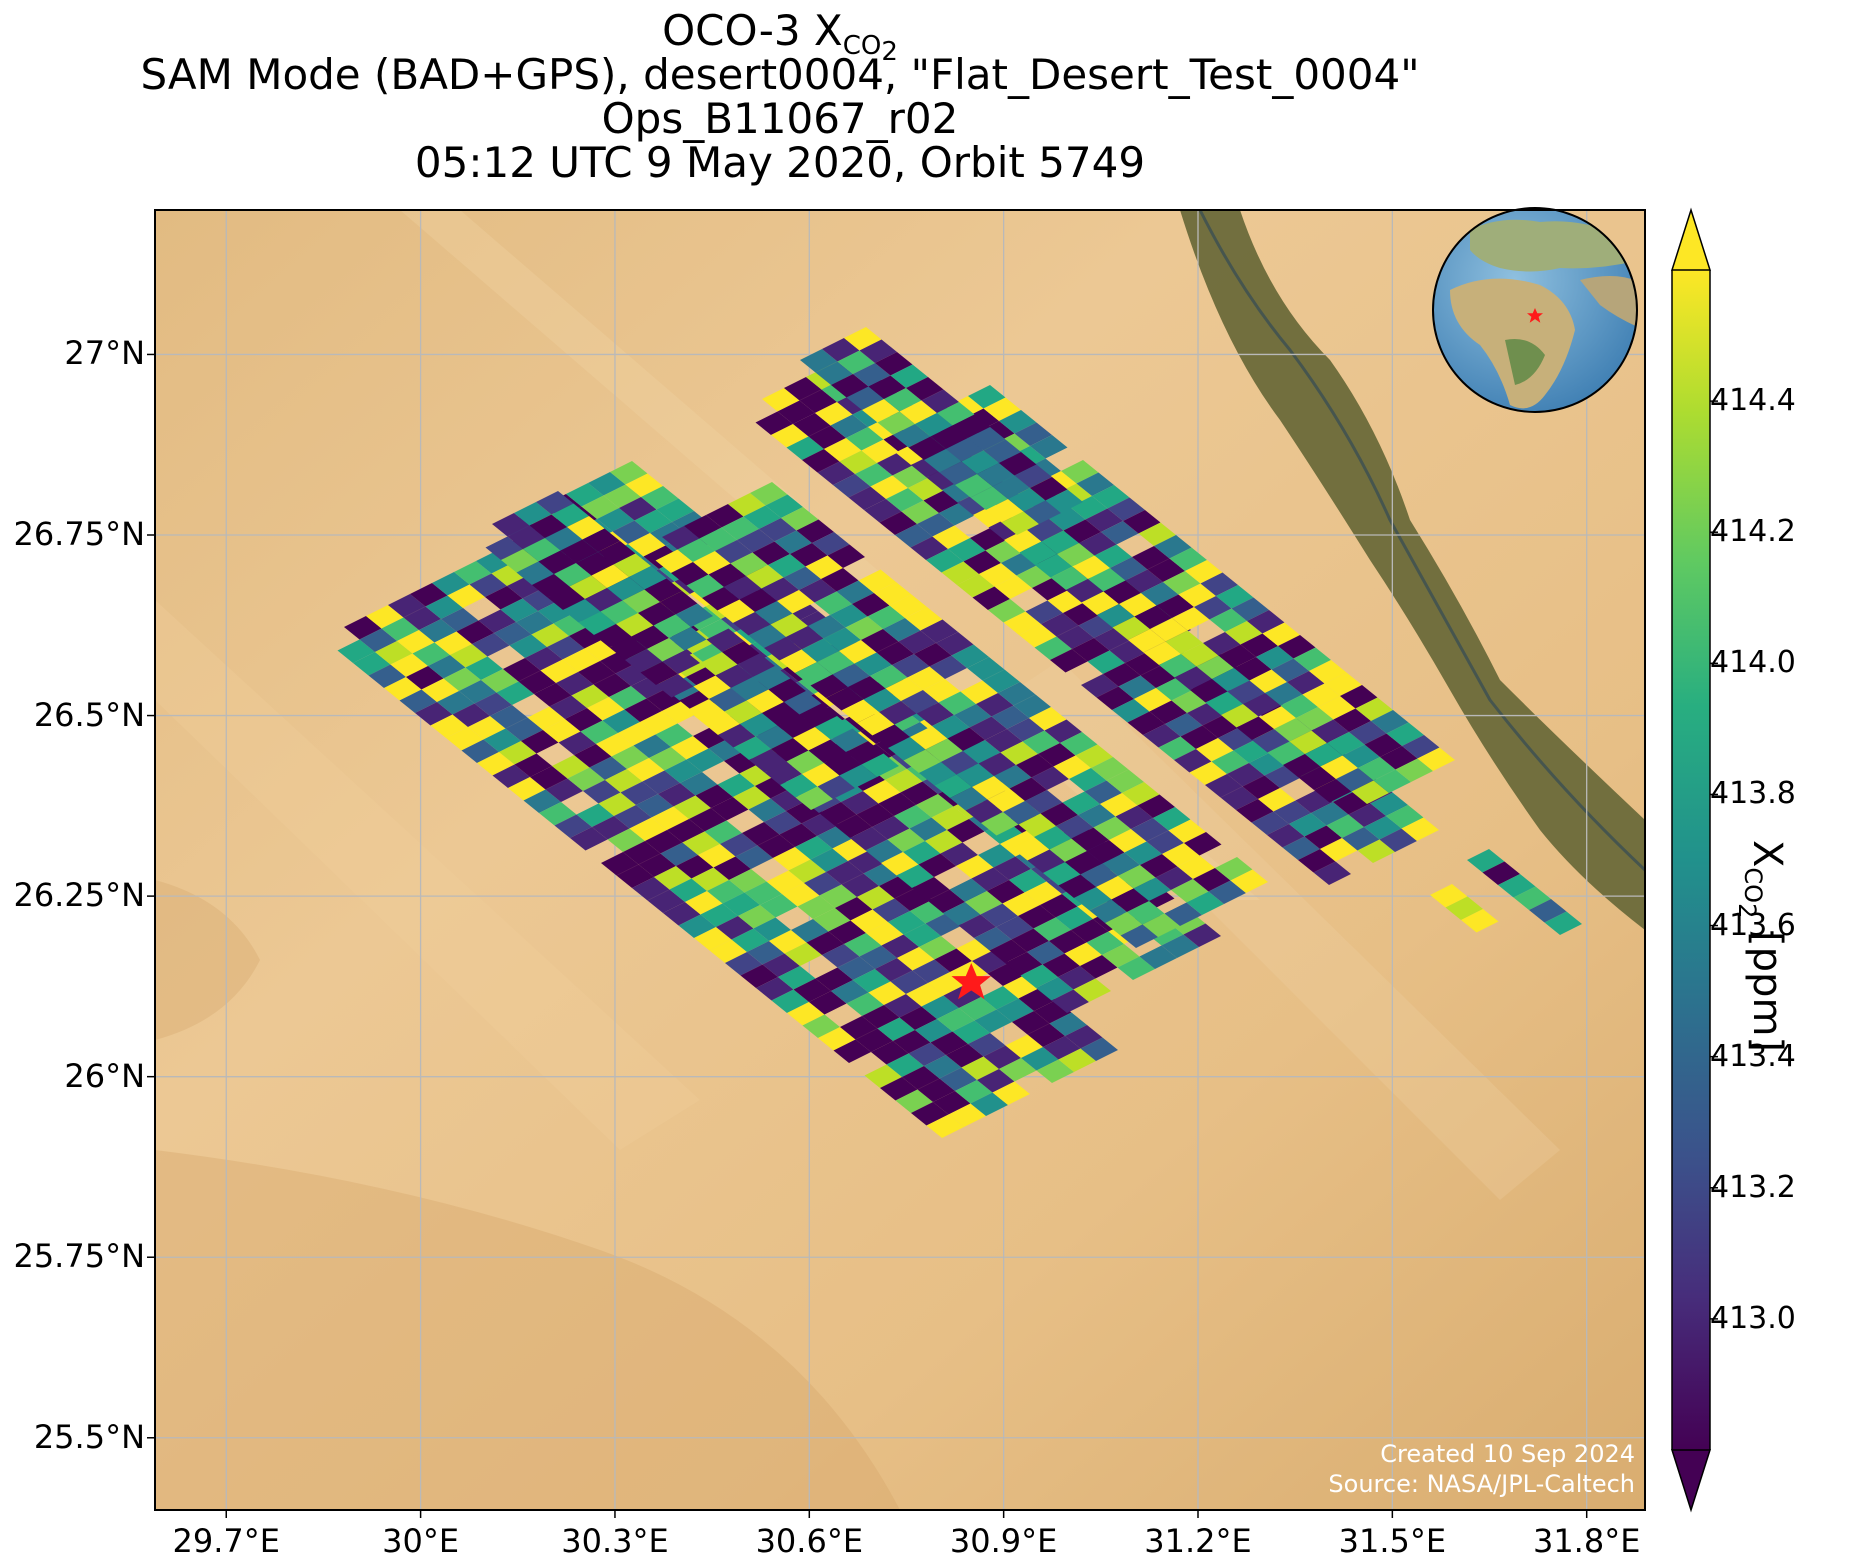 The image size is (1860, 1560). Describe the element at coordinates (104, 353) in the screenshot. I see `lat-tick-label: 27°N` at that location.